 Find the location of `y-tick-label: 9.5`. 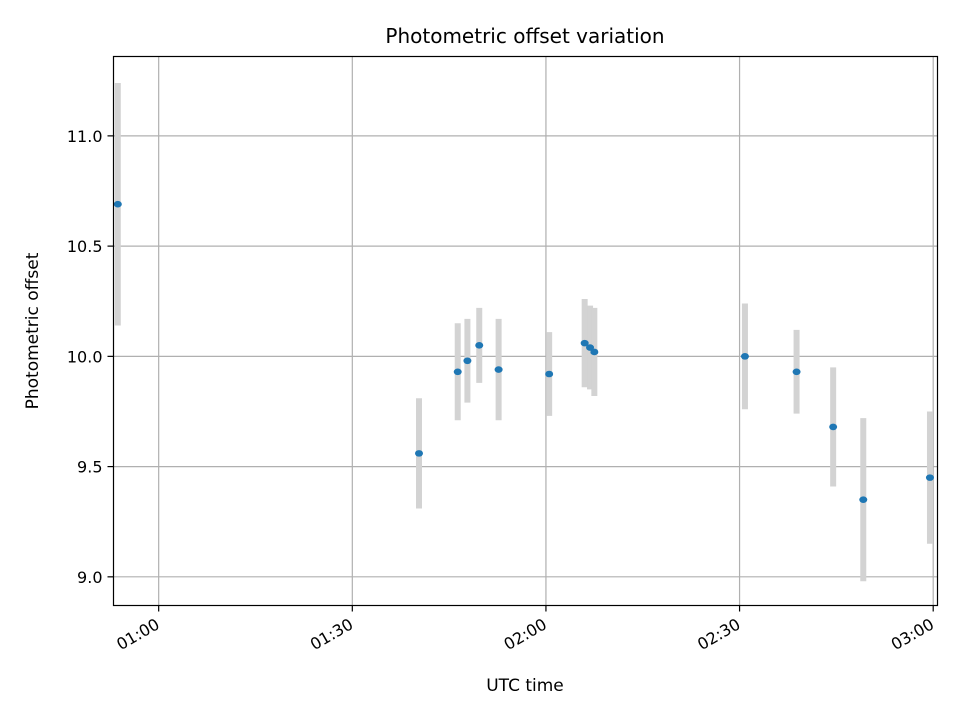

y-tick-label: 9.5 is located at coordinates (89, 467).